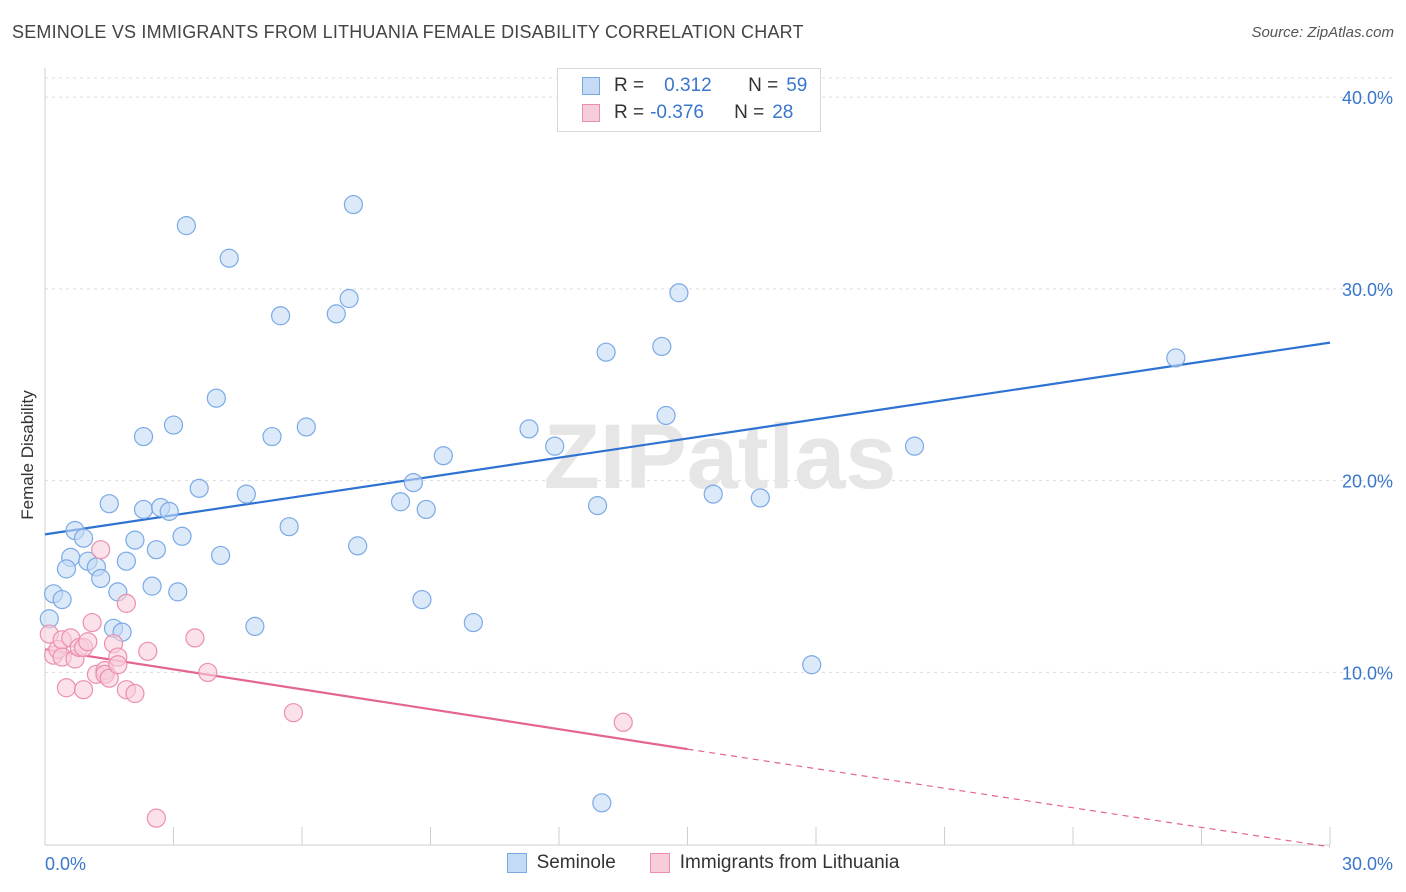 This screenshot has height=892, width=1406. I want to click on legend-row-lithuania: R = -0.376 N = 28, so click(687, 113).